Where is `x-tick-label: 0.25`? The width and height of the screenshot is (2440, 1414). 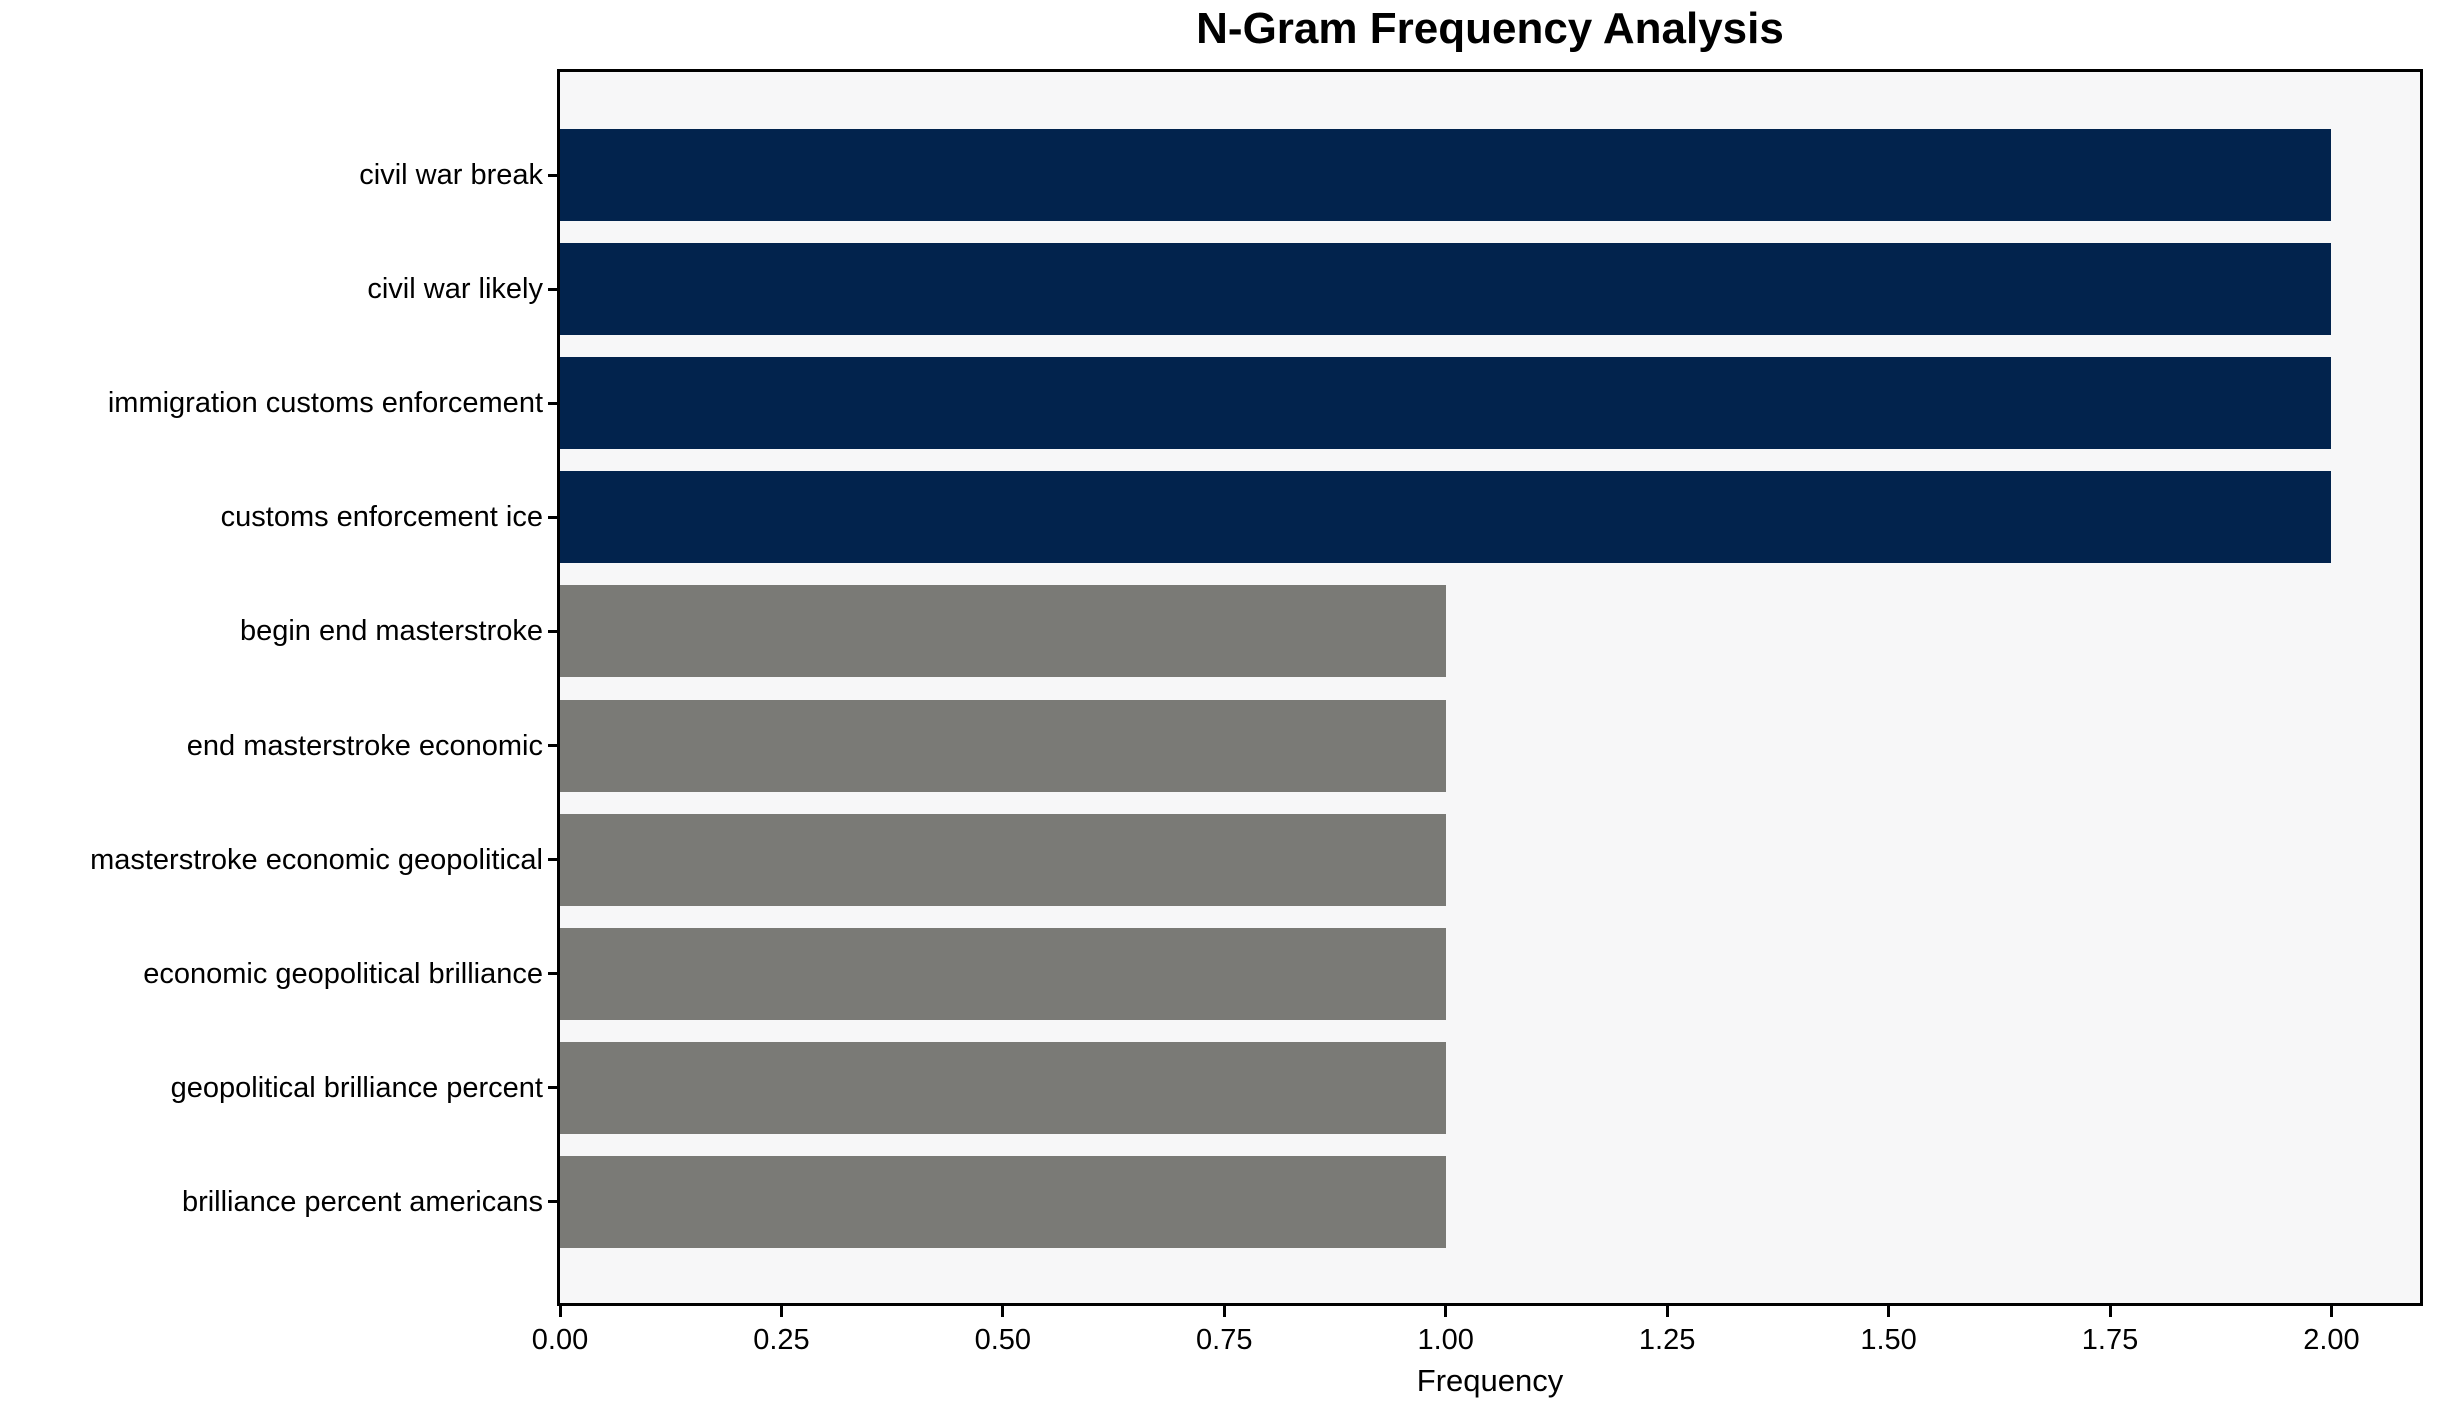
x-tick-label: 0.25 is located at coordinates (781, 1340).